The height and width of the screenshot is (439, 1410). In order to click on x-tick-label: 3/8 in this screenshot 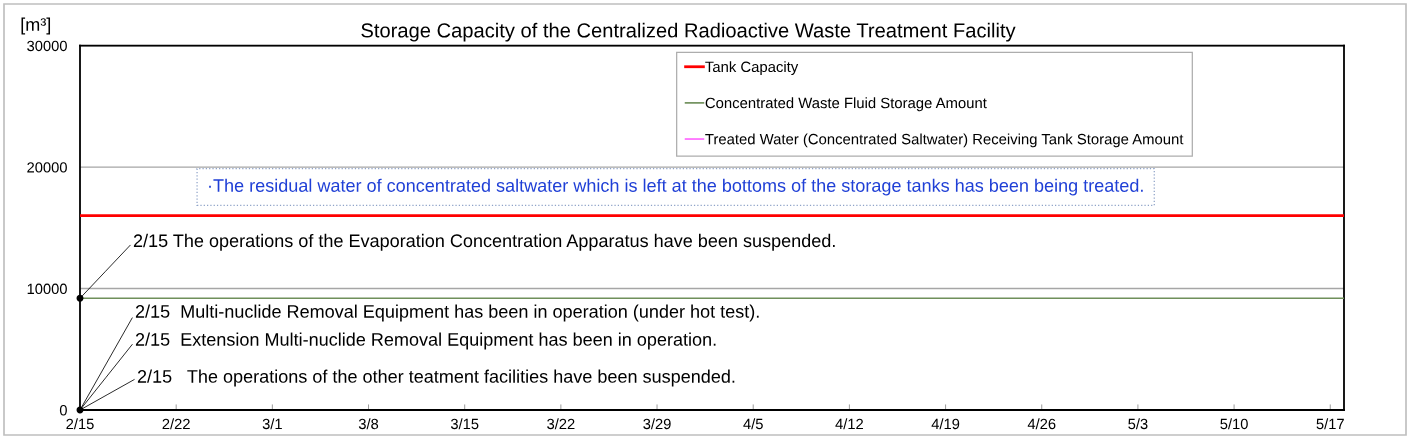, I will do `click(368, 424)`.